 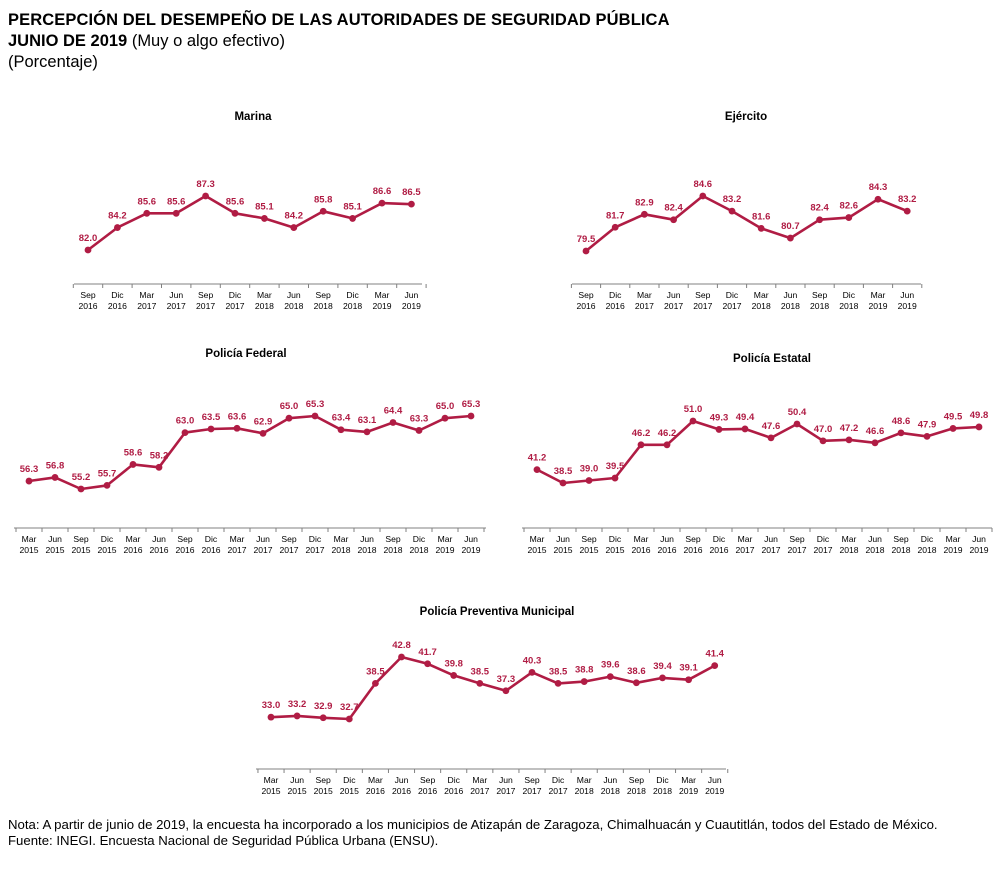 I want to click on data-label: 83.2, so click(x=907, y=199).